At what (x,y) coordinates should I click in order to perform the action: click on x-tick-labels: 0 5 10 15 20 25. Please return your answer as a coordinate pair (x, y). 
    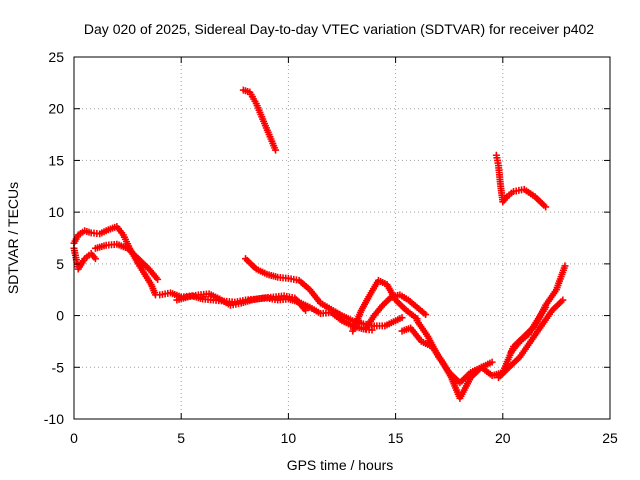
    Looking at the image, I should click on (344, 438).